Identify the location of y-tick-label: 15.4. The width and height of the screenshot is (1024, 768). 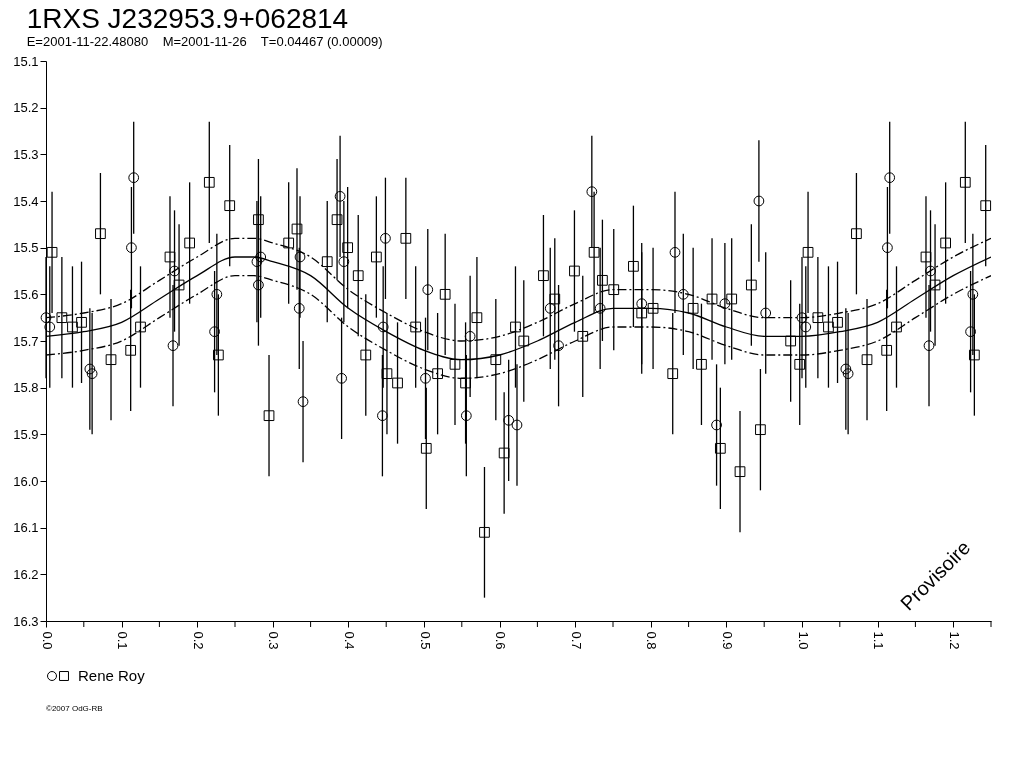
(26, 201).